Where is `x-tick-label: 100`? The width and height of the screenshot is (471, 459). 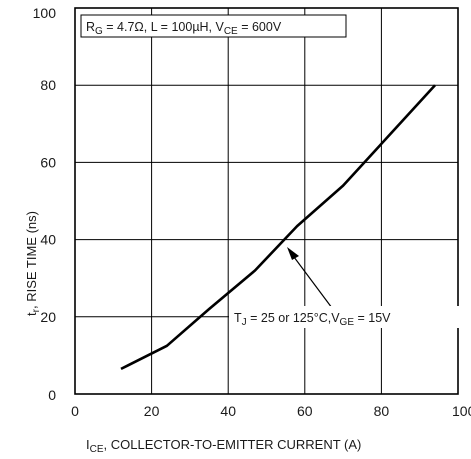 x-tick-label: 100 is located at coordinates (461, 411).